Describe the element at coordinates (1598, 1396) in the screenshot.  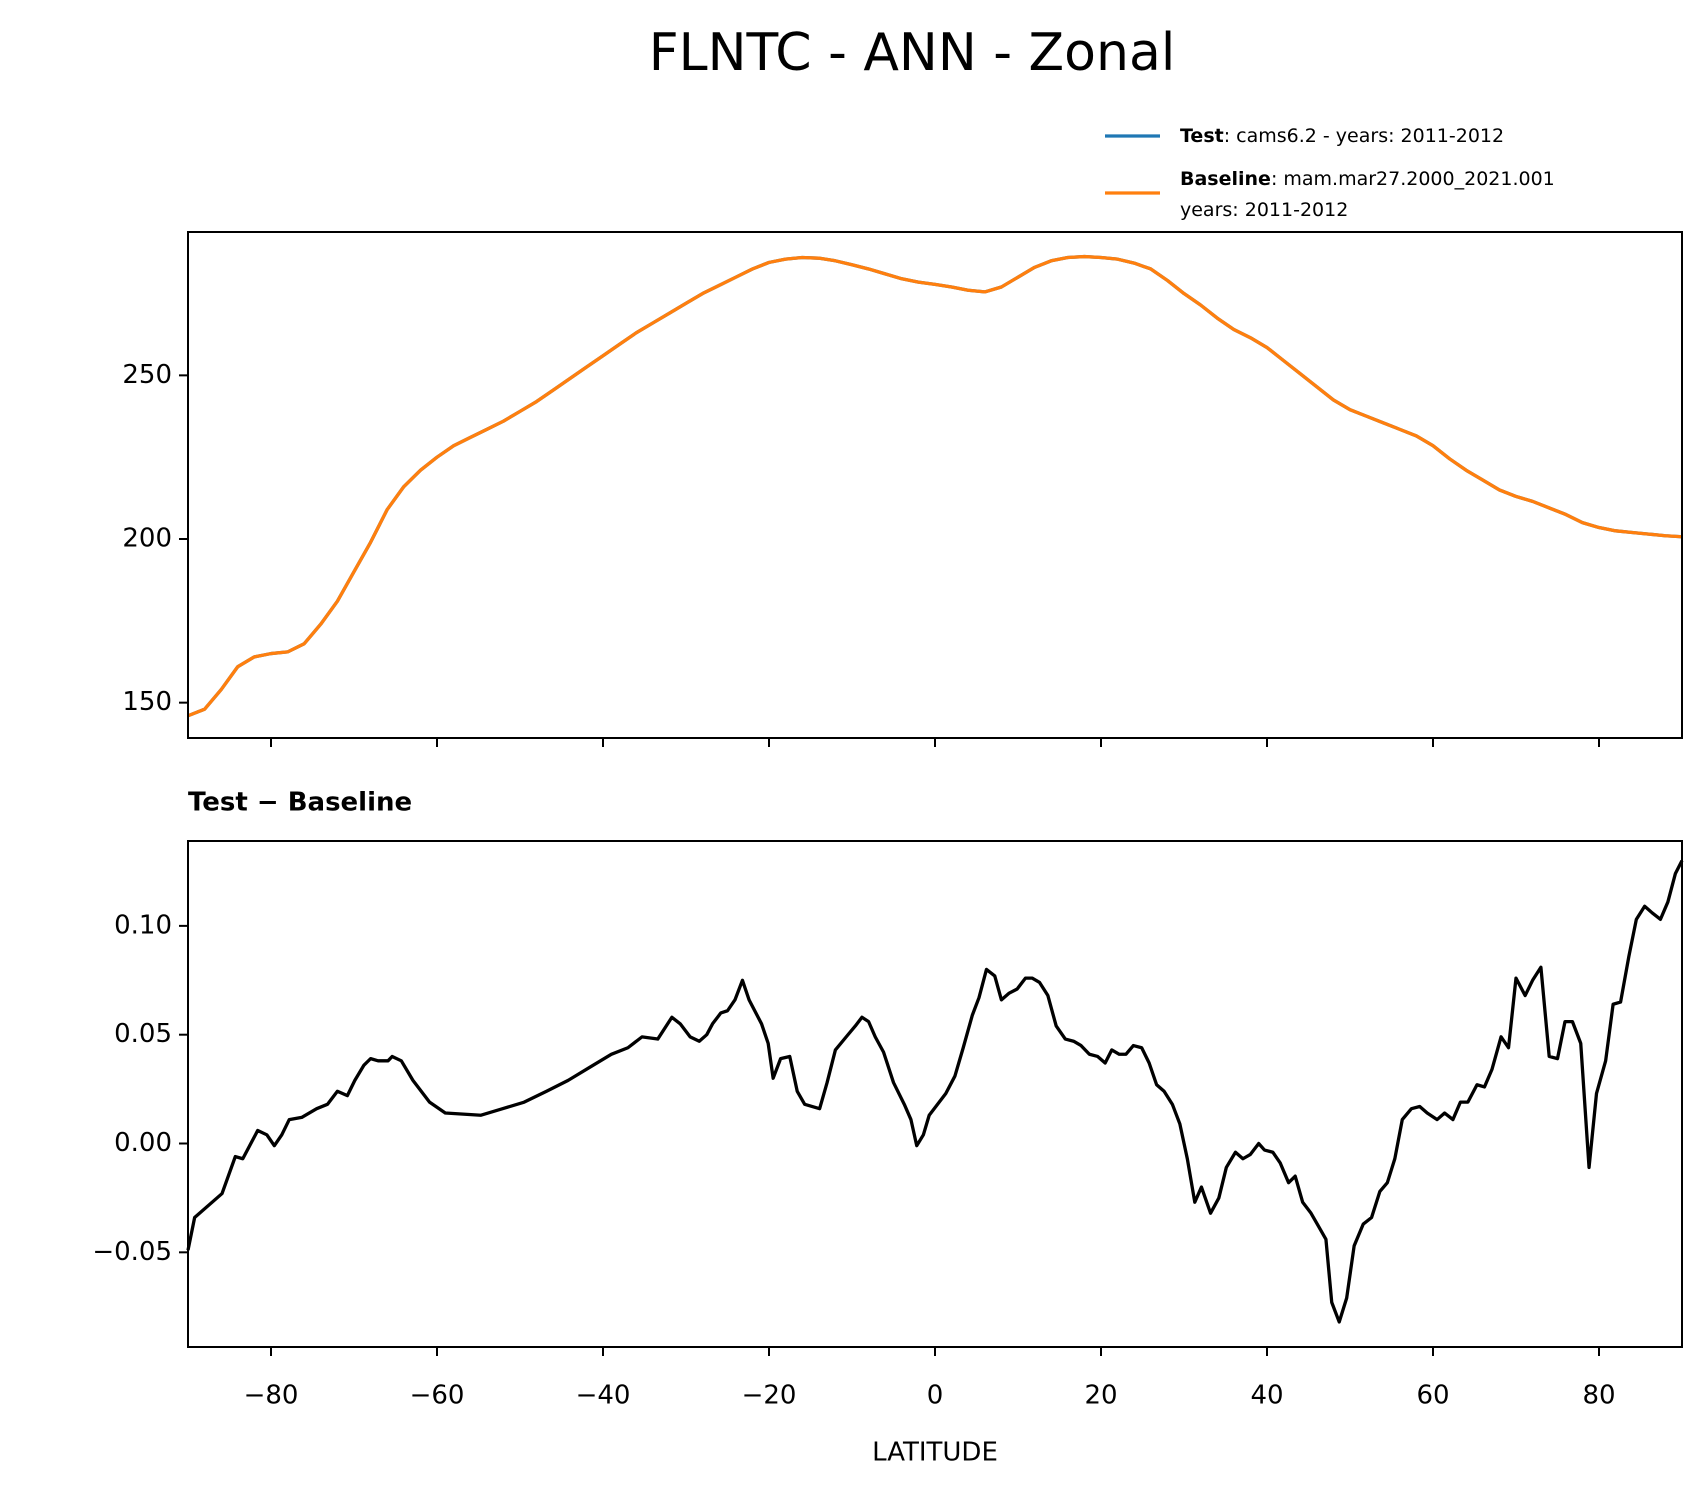
I see `x-tick-label: 80` at that location.